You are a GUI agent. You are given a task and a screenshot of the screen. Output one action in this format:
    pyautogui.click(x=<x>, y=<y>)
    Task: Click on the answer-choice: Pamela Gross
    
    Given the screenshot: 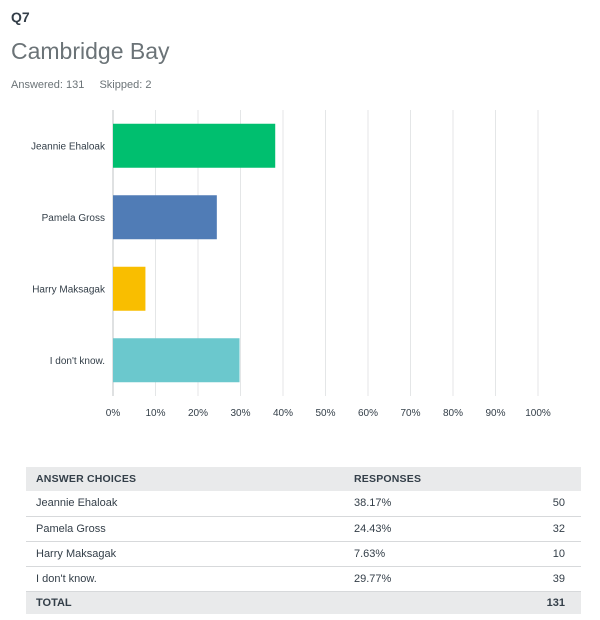 What is the action you would take?
    pyautogui.click(x=185, y=529)
    